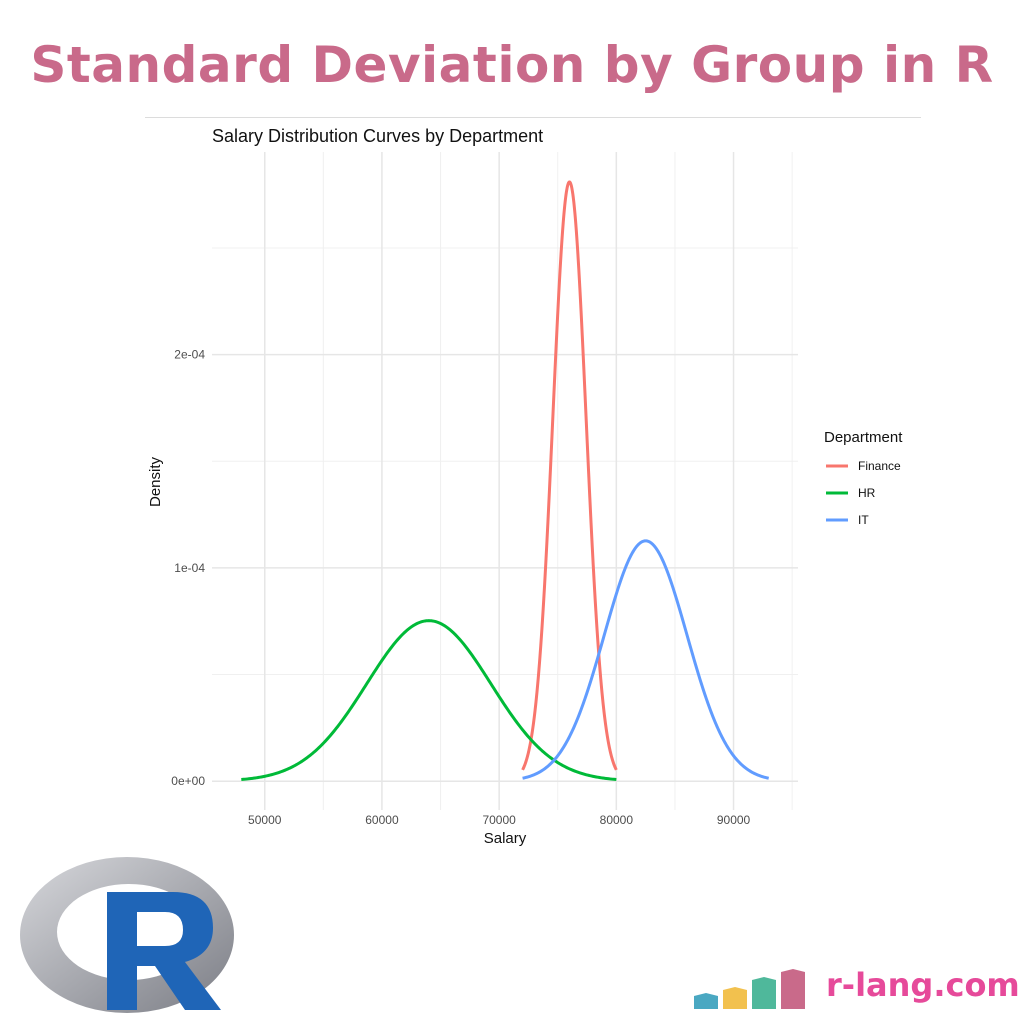 The image size is (1024, 1024). What do you see at coordinates (923, 985) in the screenshot?
I see `site-name: r-lang.com` at bounding box center [923, 985].